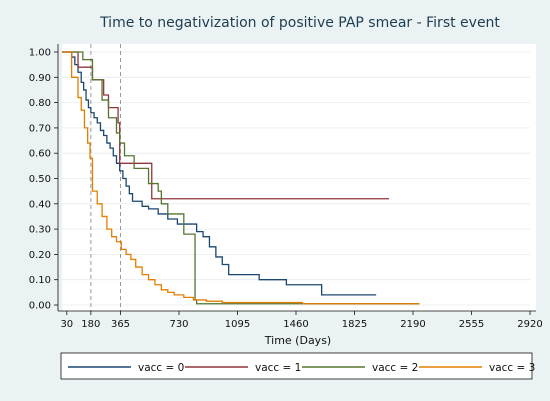 The image size is (550, 401). What do you see at coordinates (301, 368) in the screenshot?
I see `legend: vacc = 0 vacc = 1 vacc = 2 vacc = 3` at bounding box center [301, 368].